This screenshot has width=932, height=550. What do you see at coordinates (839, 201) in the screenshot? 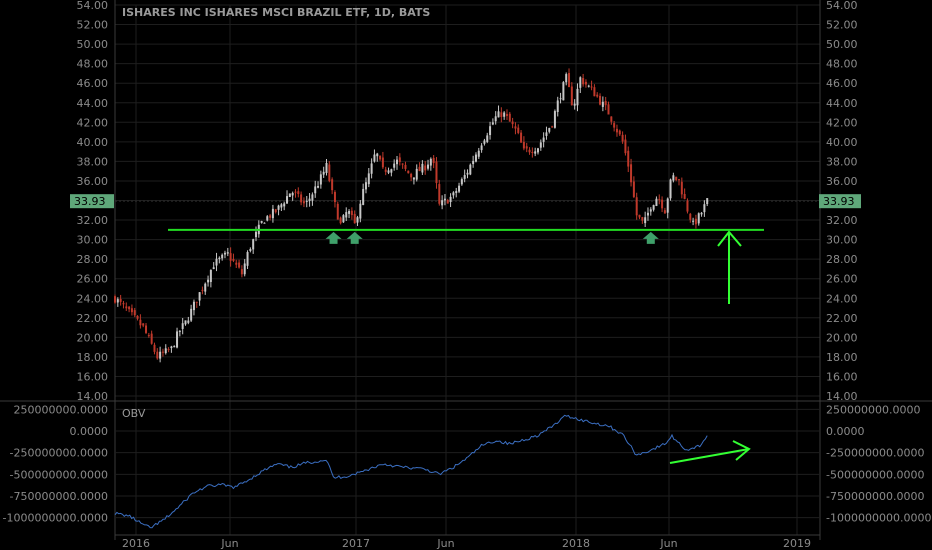
I see `right-price-tag-label: 33.93` at bounding box center [839, 201].